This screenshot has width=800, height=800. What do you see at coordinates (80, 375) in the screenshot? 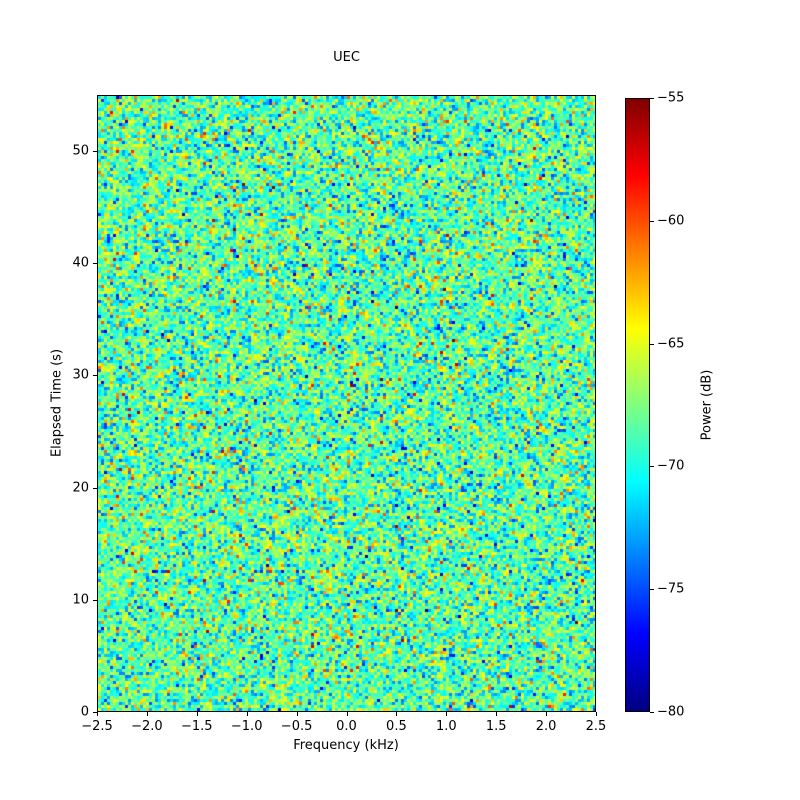
I see `y-tick-label: 30` at bounding box center [80, 375].